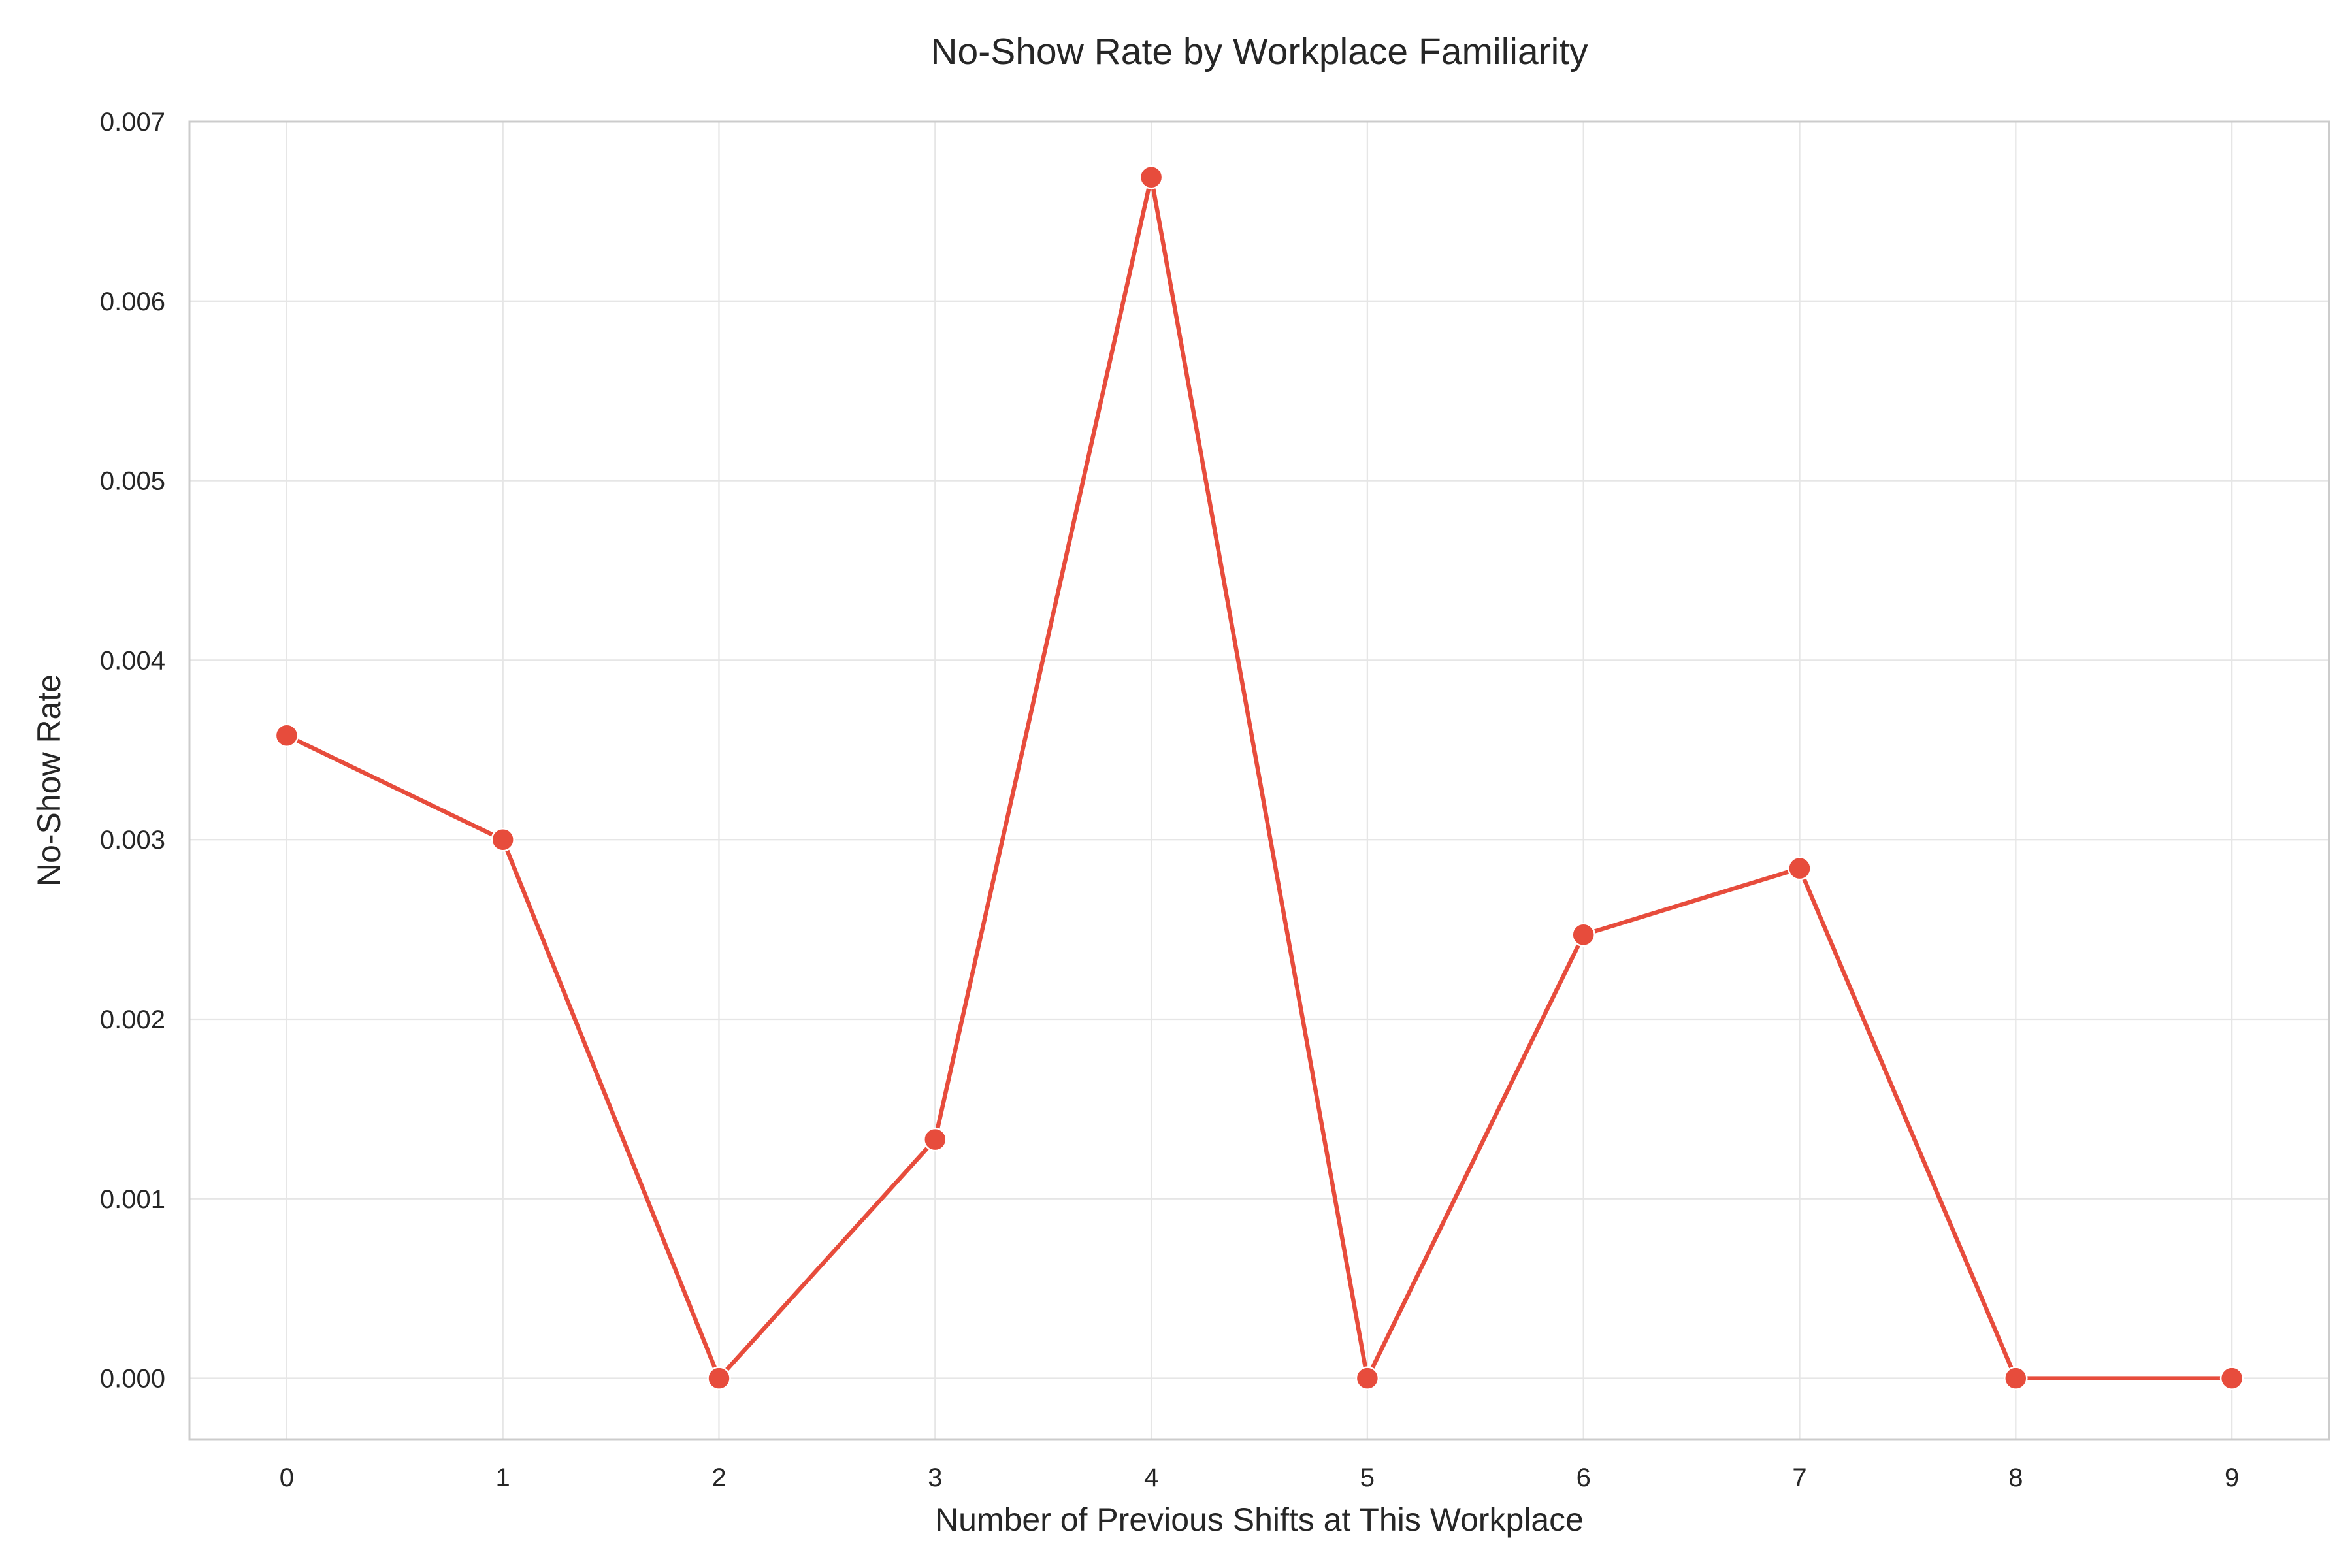  I want to click on y-tick-label: 0.002, so click(132, 1019).